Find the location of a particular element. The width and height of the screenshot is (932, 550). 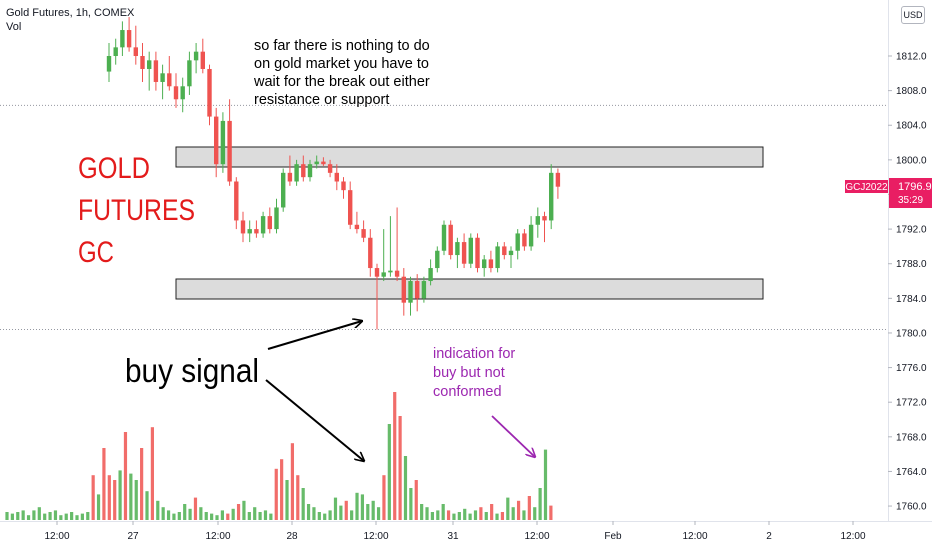

buy-signal-label: buy signal is located at coordinates (192, 370).